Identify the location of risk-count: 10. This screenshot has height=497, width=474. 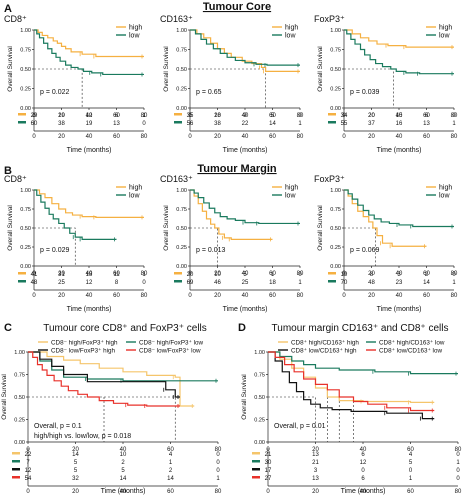
(217, 275).